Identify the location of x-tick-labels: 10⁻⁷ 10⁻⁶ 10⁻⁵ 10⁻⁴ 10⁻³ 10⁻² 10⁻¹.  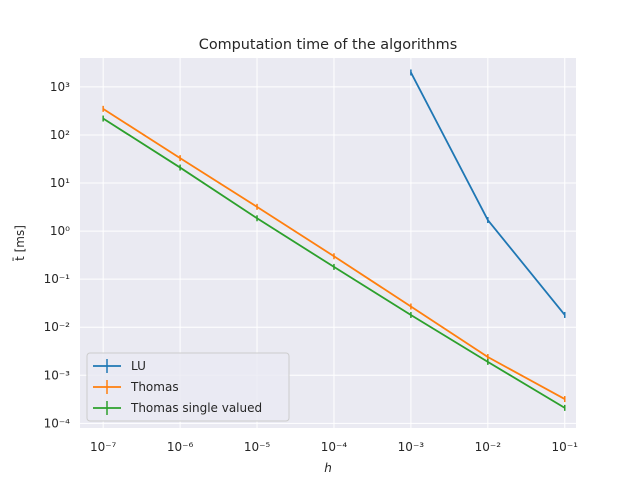
(334, 447).